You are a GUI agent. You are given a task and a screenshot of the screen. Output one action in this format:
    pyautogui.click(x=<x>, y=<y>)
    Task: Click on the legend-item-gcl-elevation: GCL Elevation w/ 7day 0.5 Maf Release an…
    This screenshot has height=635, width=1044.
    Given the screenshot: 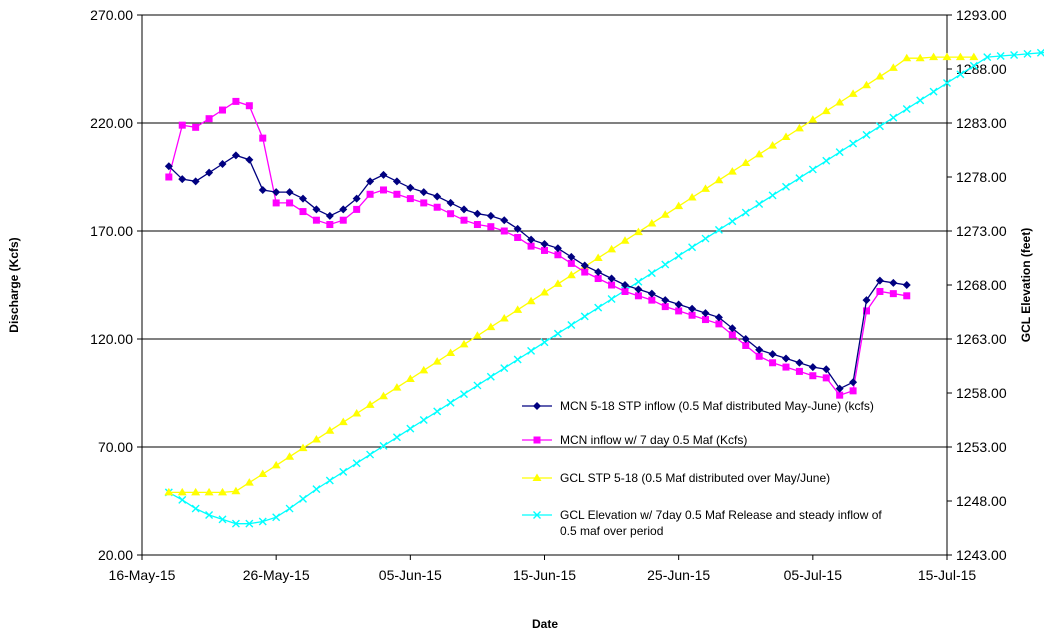 What is the action you would take?
    pyautogui.click(x=702, y=523)
    